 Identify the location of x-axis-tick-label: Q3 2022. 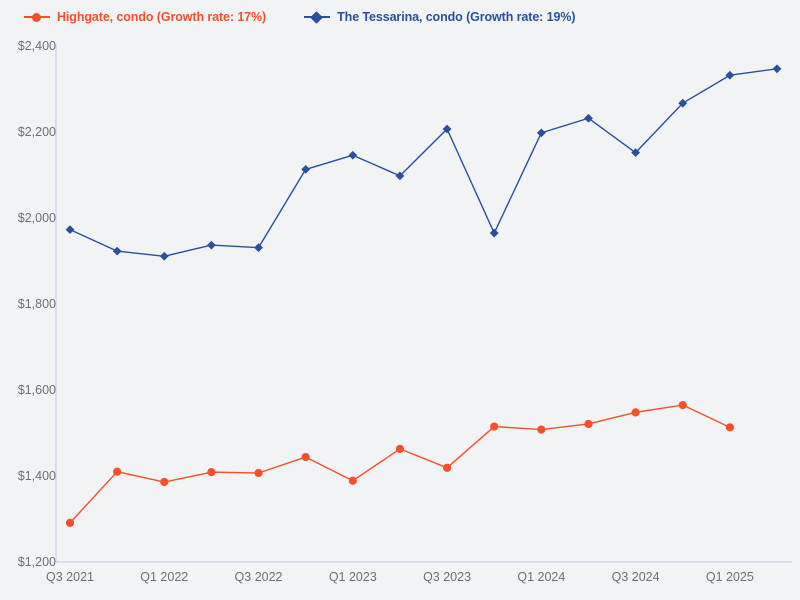
(258, 577).